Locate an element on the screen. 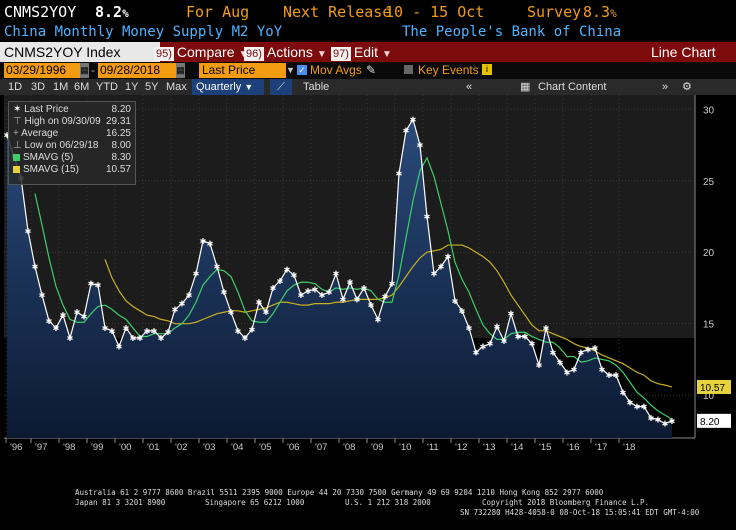 The width and height of the screenshot is (736, 530). y-tick-label: 20 is located at coordinates (709, 253).